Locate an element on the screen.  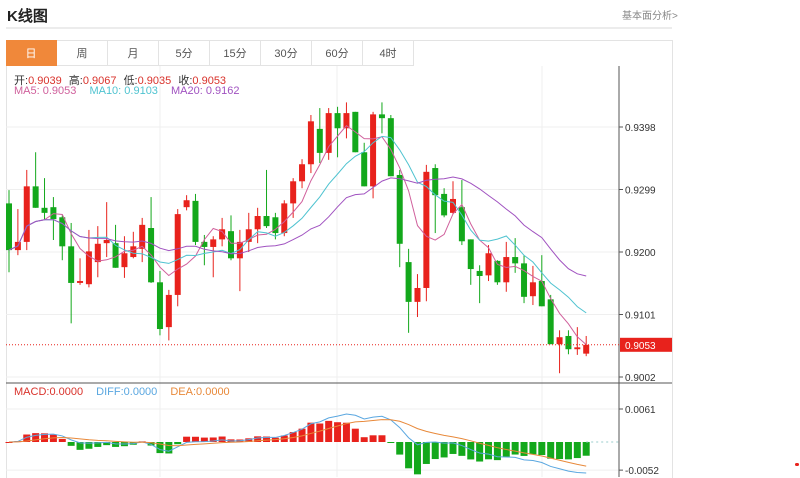
macd-info: MACD:0.0000 DIFF:0.0000 DEA:0.0000 is located at coordinates (124, 392).